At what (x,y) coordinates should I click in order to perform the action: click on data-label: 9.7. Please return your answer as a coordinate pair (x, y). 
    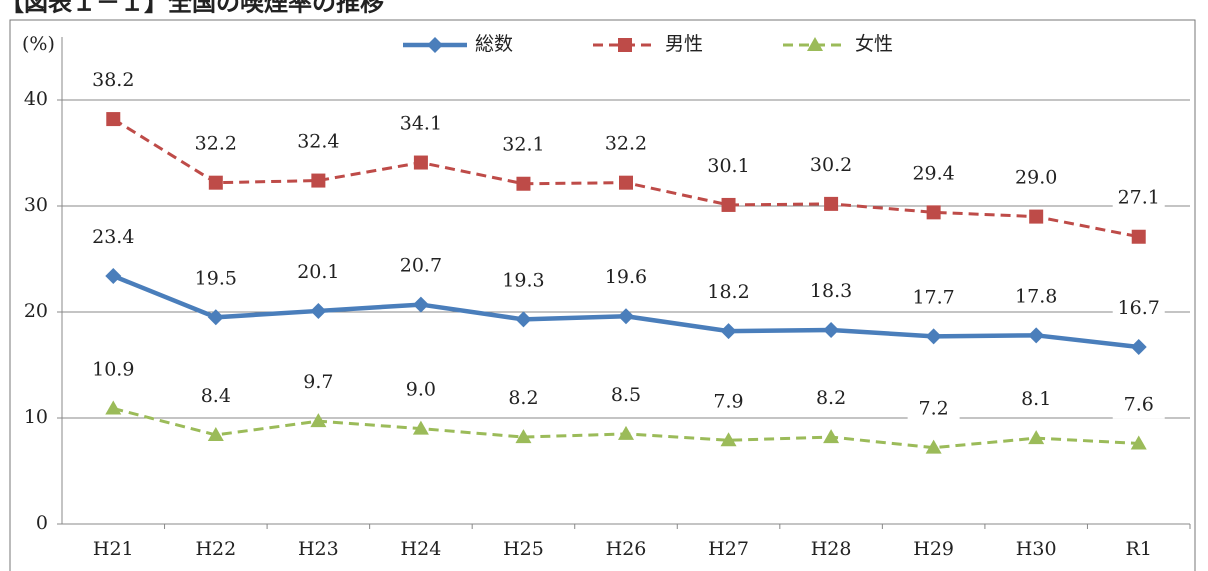
    Looking at the image, I should click on (318, 382).